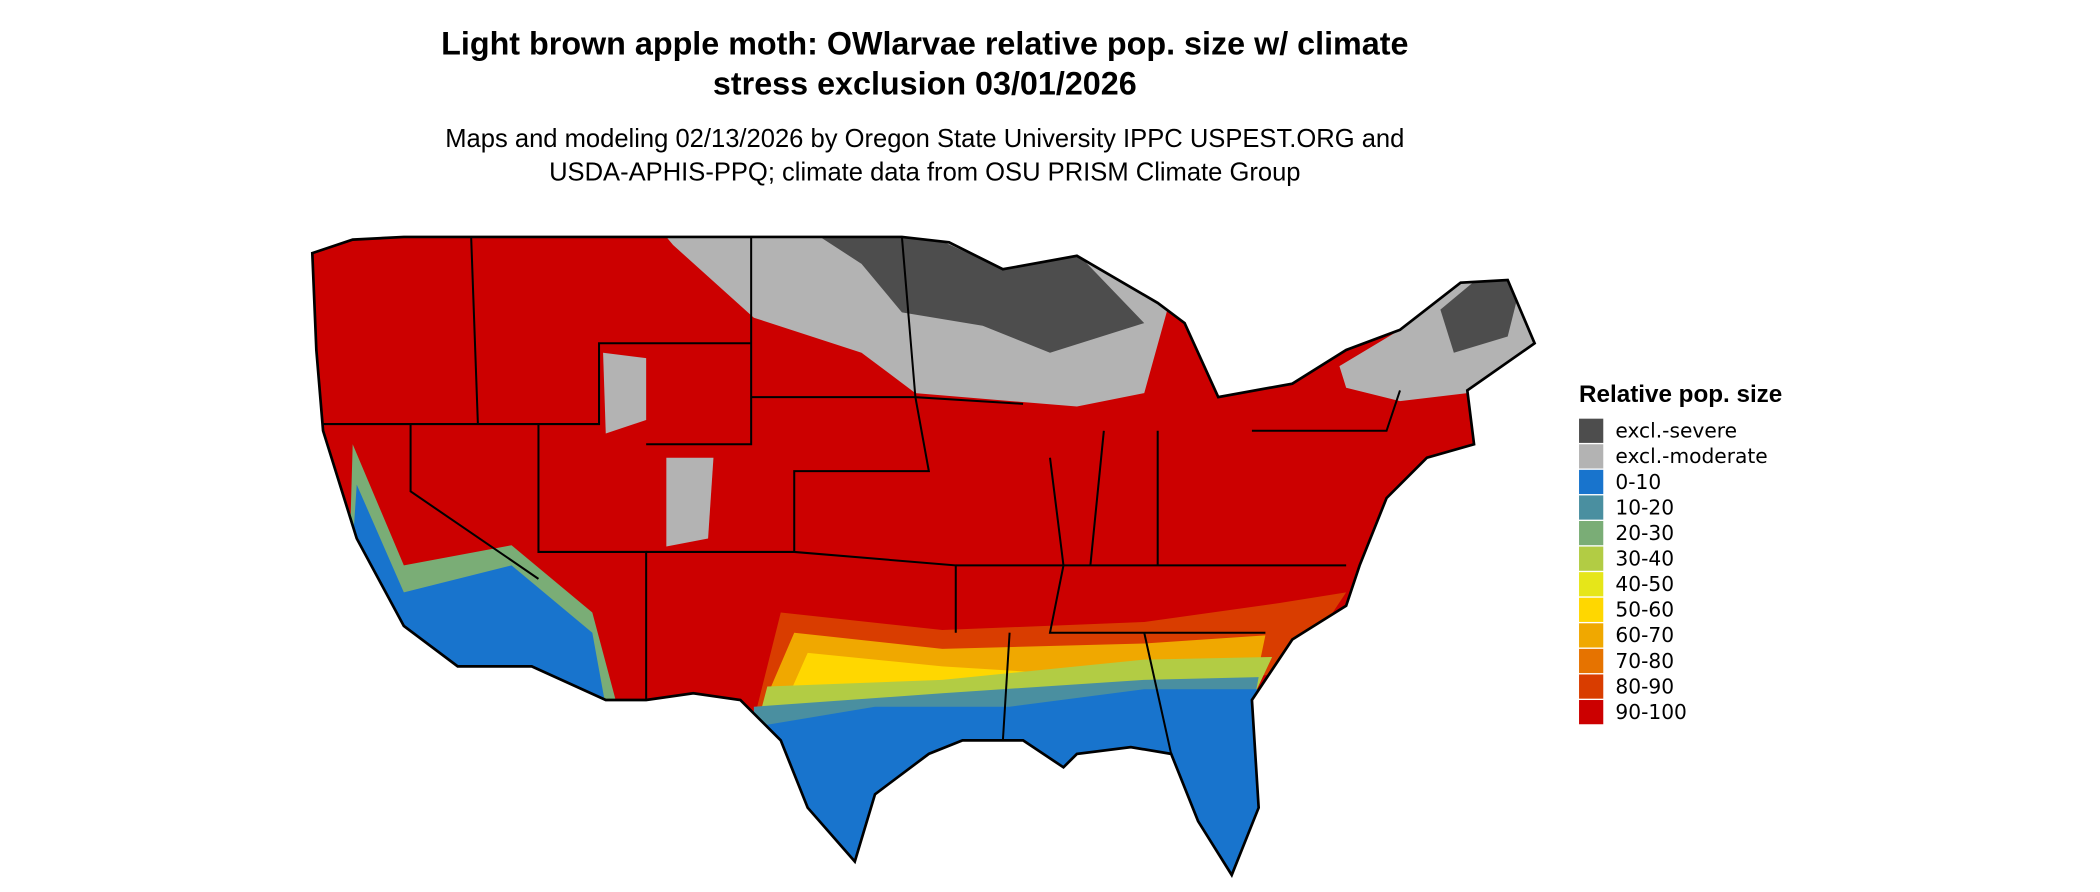  What do you see at coordinates (1644, 661) in the screenshot?
I see `legend-label: 70-80` at bounding box center [1644, 661].